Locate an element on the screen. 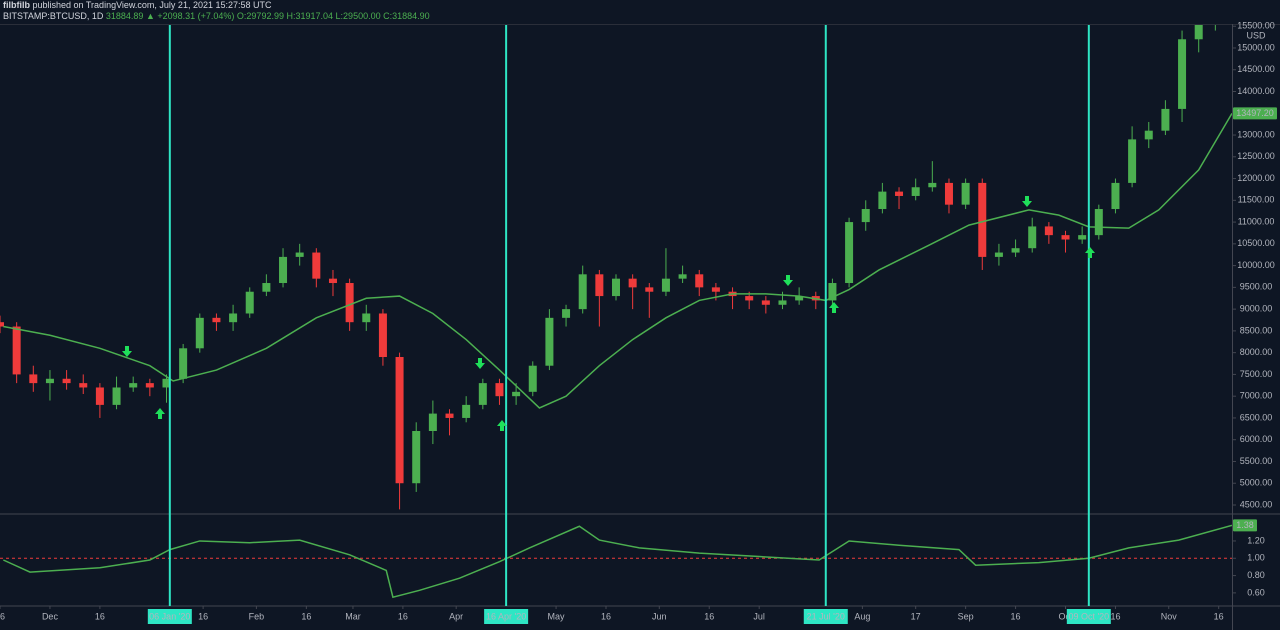 This screenshot has width=1280, height=630. sell-arrow is located at coordinates (480, 363).